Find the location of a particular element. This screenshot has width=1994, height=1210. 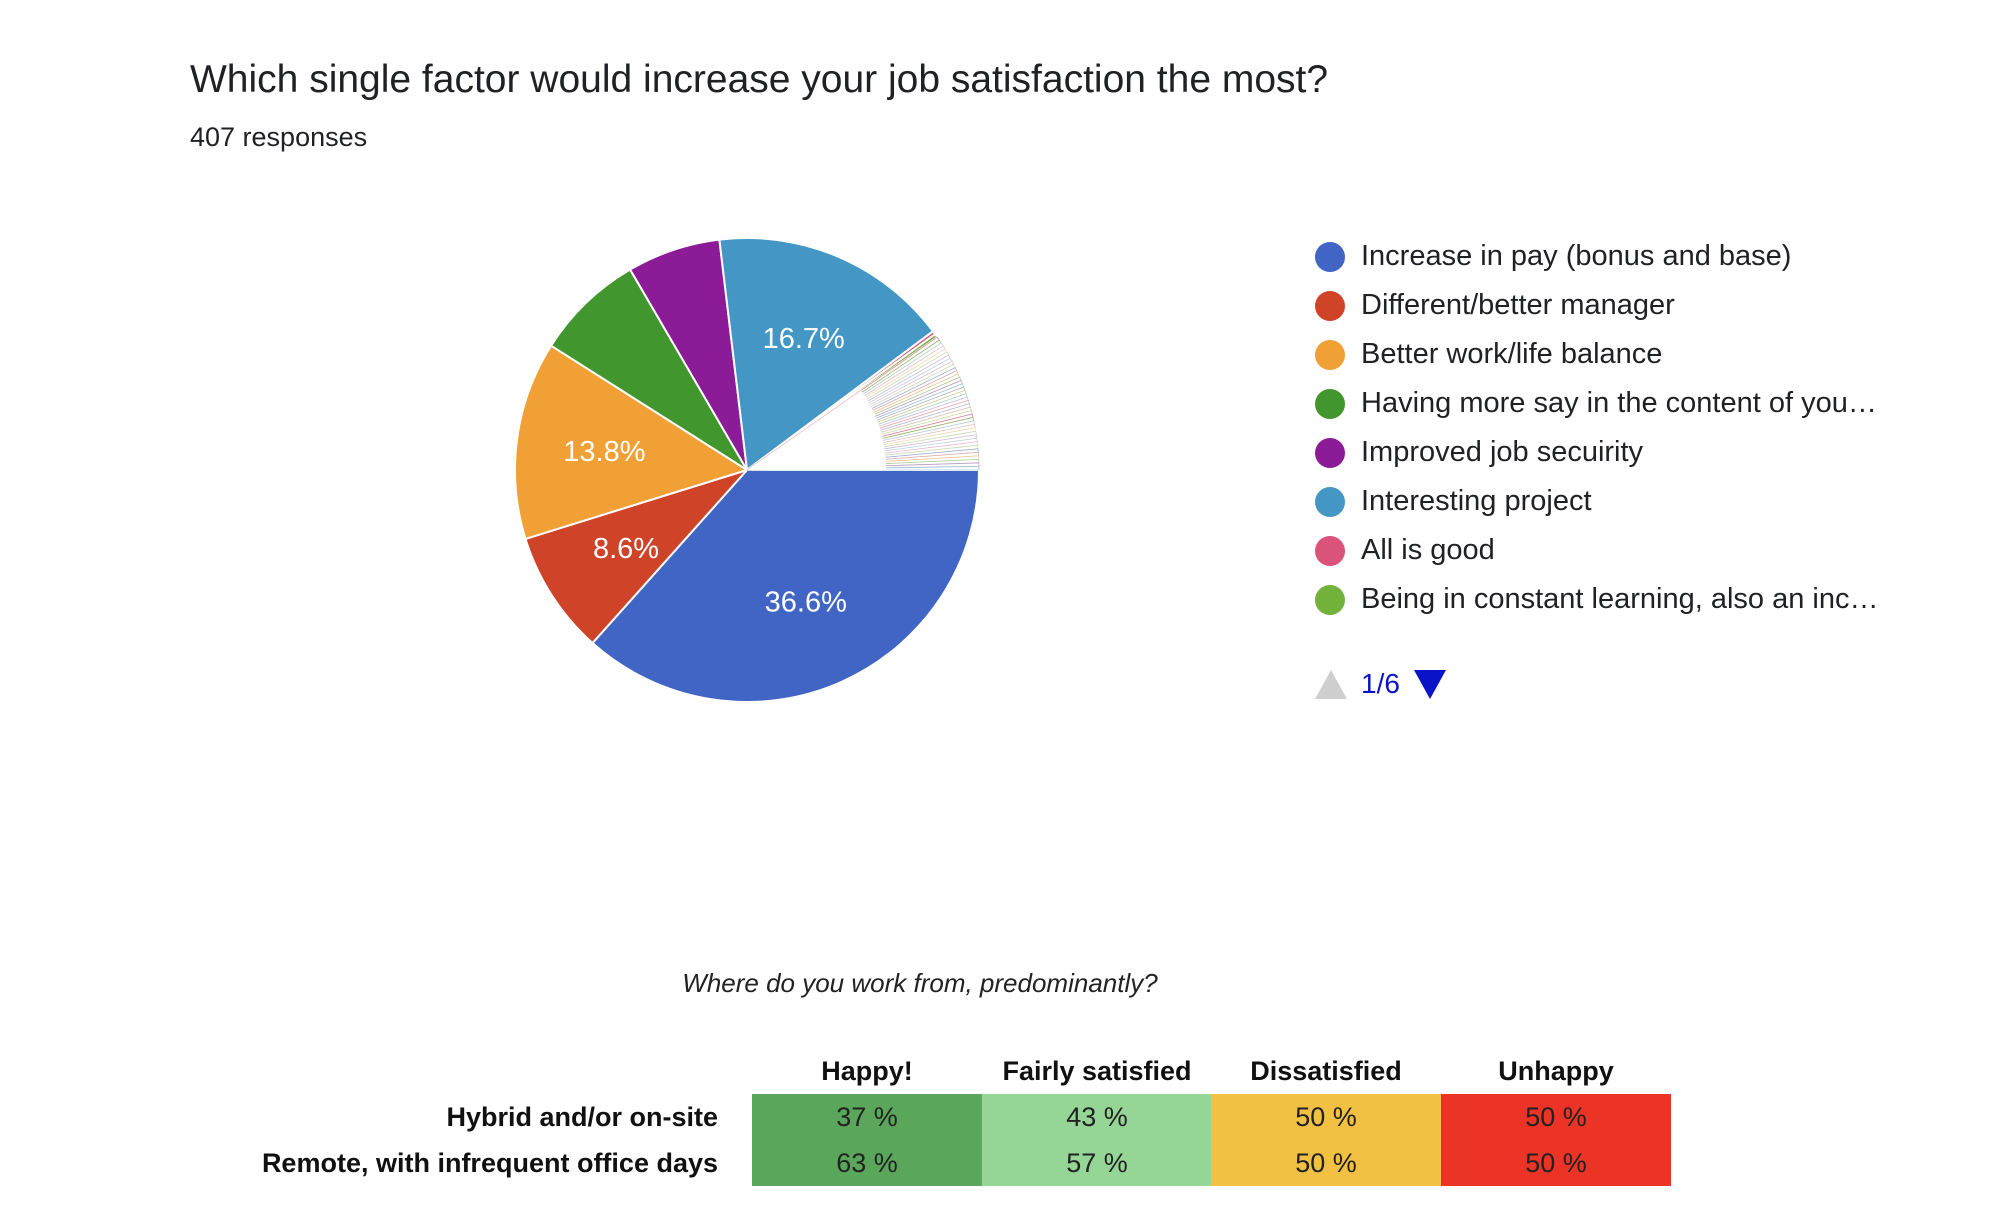

legend-item: All is good is located at coordinates (1645, 550).